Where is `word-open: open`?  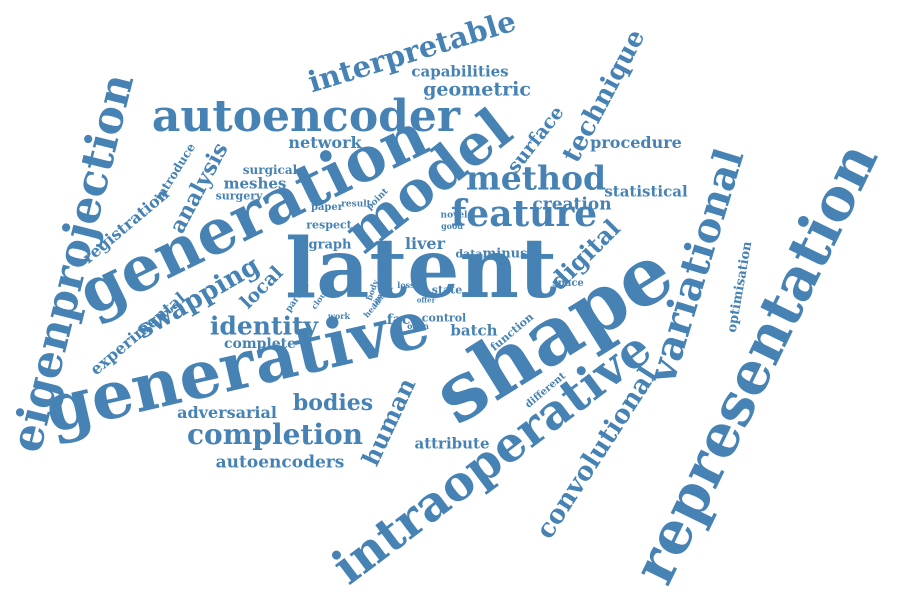 word-open: open is located at coordinates (418, 326).